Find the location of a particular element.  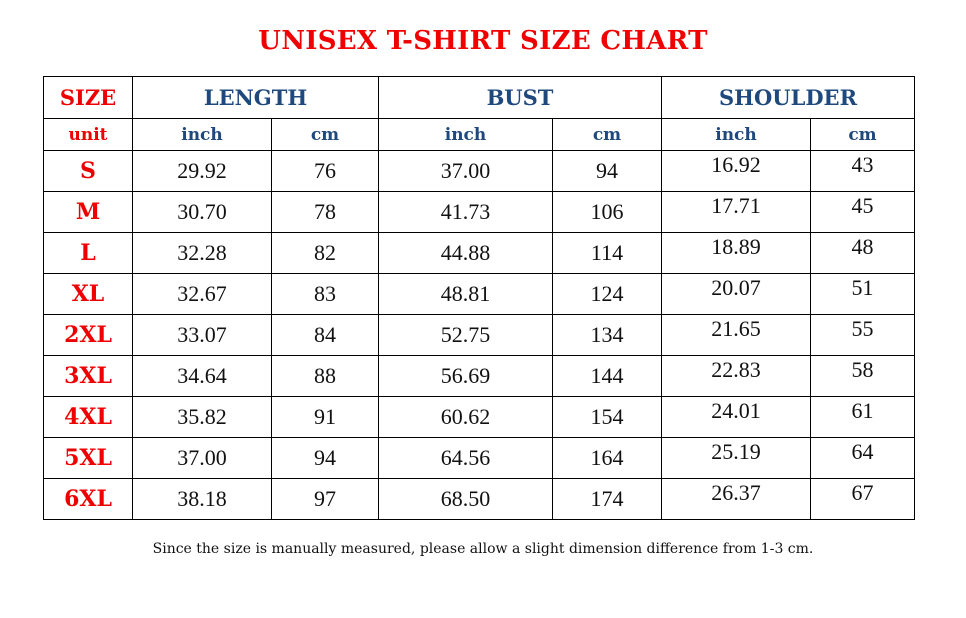

header-row: SIZE LENGTH BUST SHOULDER is located at coordinates (479, 97).